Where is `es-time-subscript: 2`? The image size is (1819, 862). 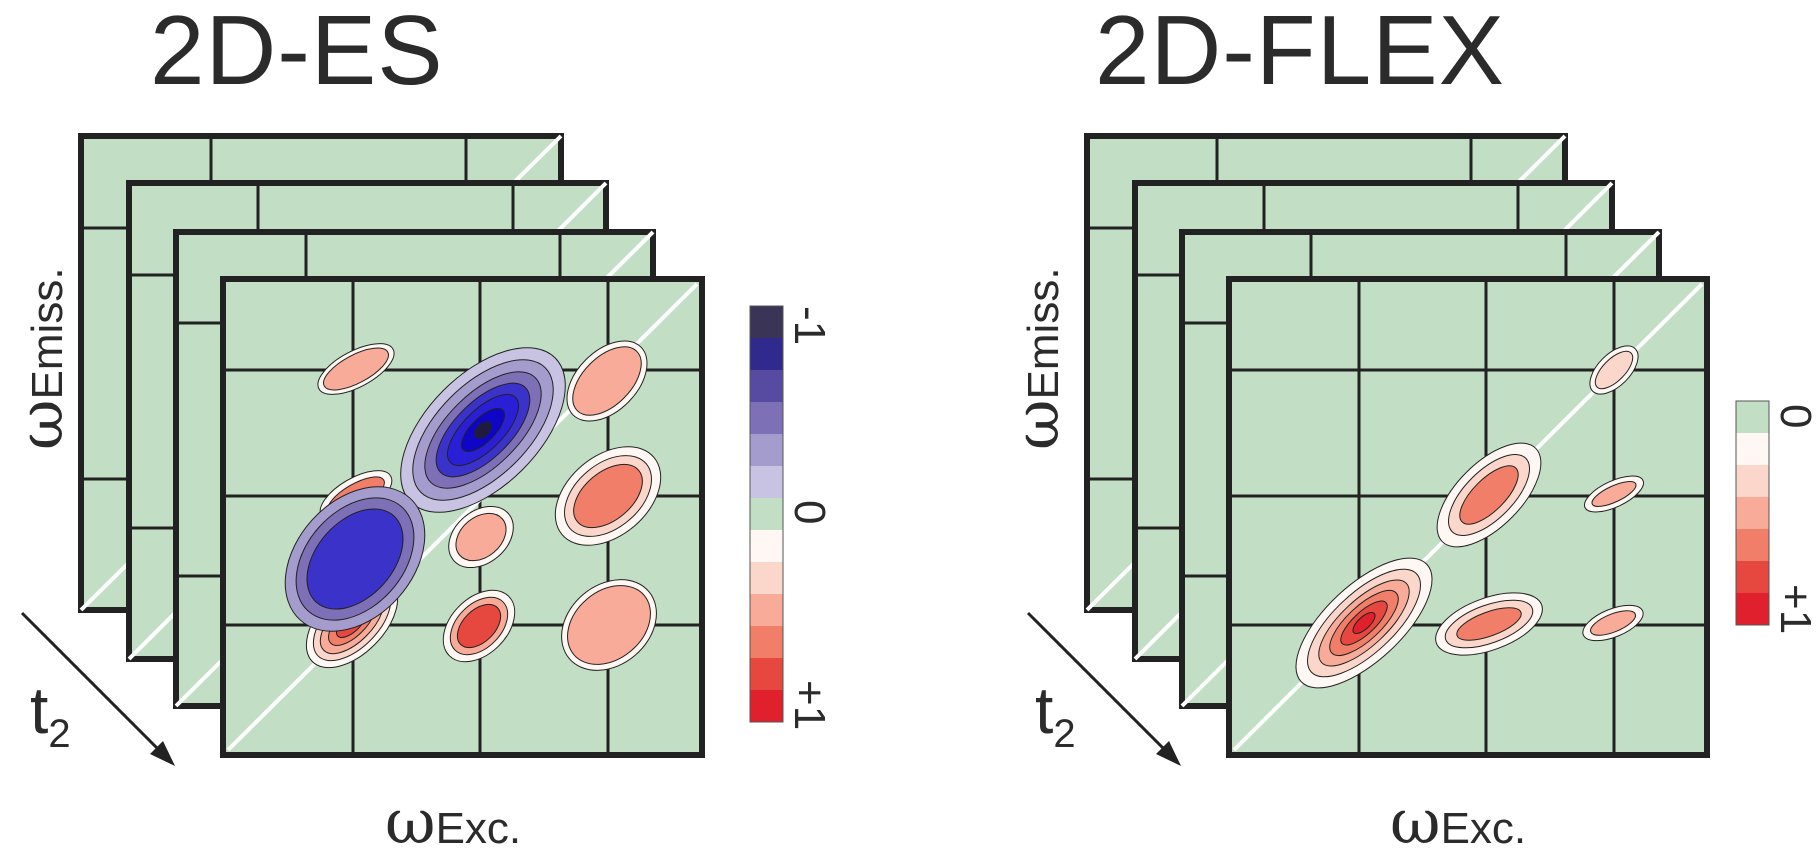
es-time-subscript: 2 is located at coordinates (59, 734).